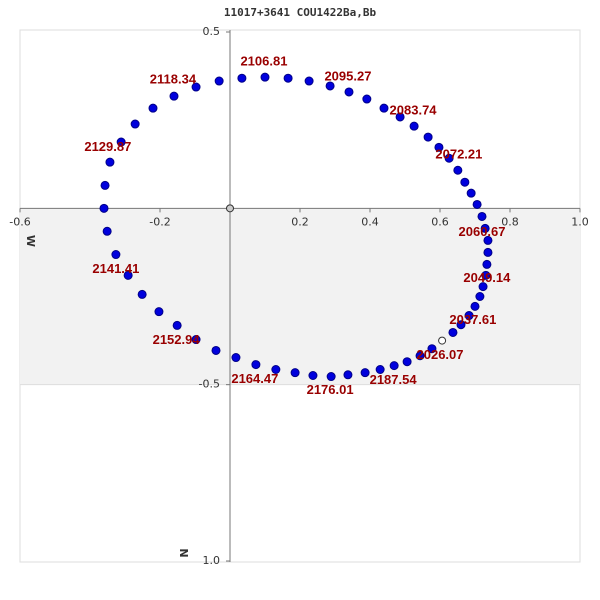 The image size is (600, 600). Describe the element at coordinates (414, 109) in the screenshot. I see `epoch-label: 2083.74` at that location.